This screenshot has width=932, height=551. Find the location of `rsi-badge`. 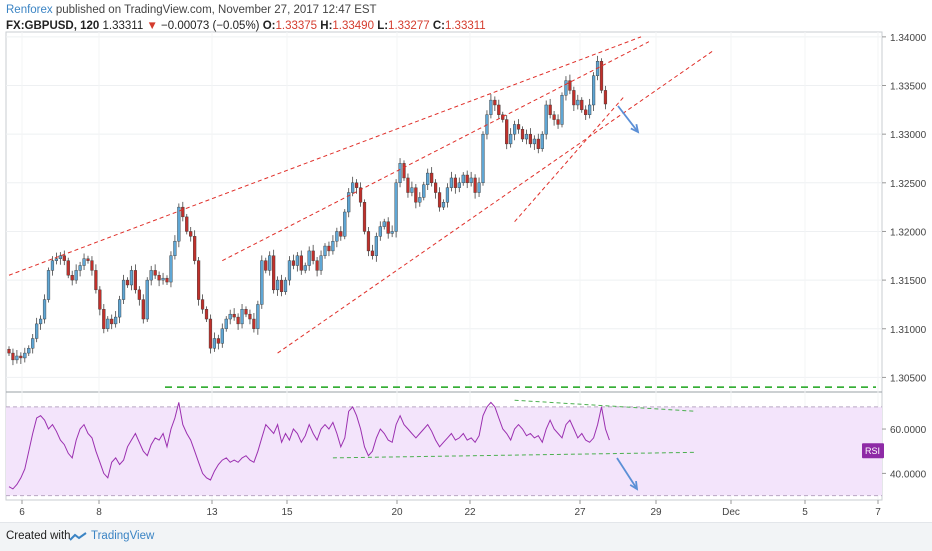

rsi-badge is located at coordinates (873, 451).